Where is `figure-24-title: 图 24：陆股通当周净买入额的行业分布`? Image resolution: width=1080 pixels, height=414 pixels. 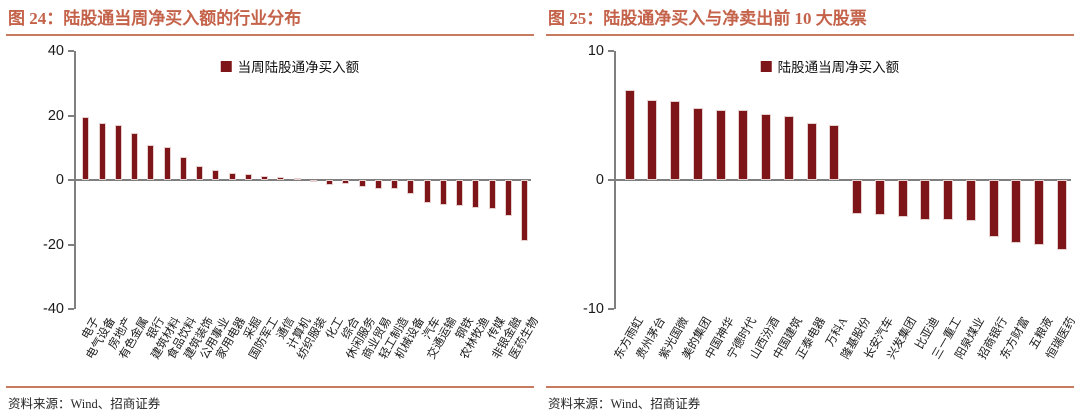 figure-24-title: 图 24：陆股通当周净买入额的行业分布 is located at coordinates (270, 20).